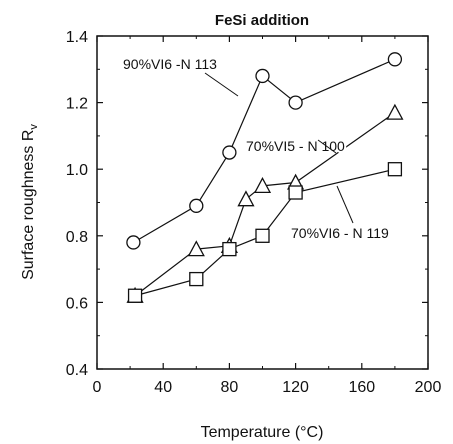  What do you see at coordinates (340, 233) in the screenshot?
I see `series-label-70vi6: 70%VI6 - N 119` at bounding box center [340, 233].